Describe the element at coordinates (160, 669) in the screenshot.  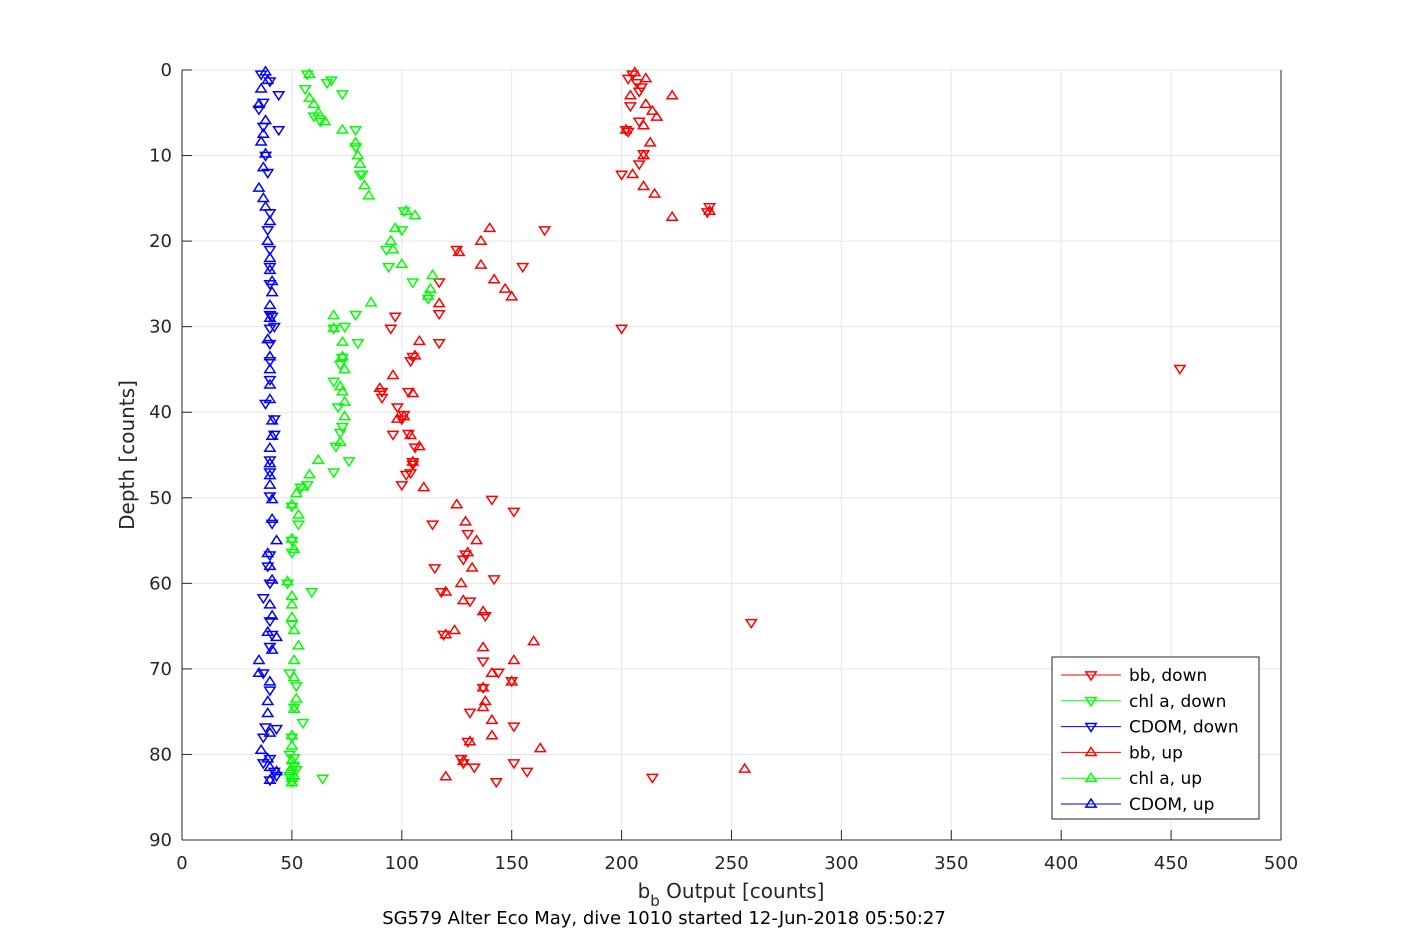
I see `y-tick-label: 70` at that location.